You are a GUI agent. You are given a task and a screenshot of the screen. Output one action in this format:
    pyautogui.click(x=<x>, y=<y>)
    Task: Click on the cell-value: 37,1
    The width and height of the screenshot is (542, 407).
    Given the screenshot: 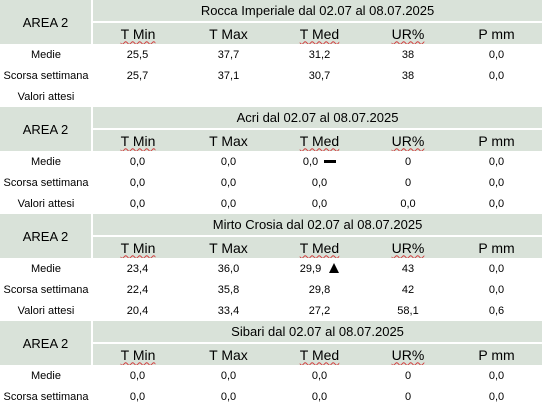 What is the action you would take?
    pyautogui.click(x=228, y=75)
    